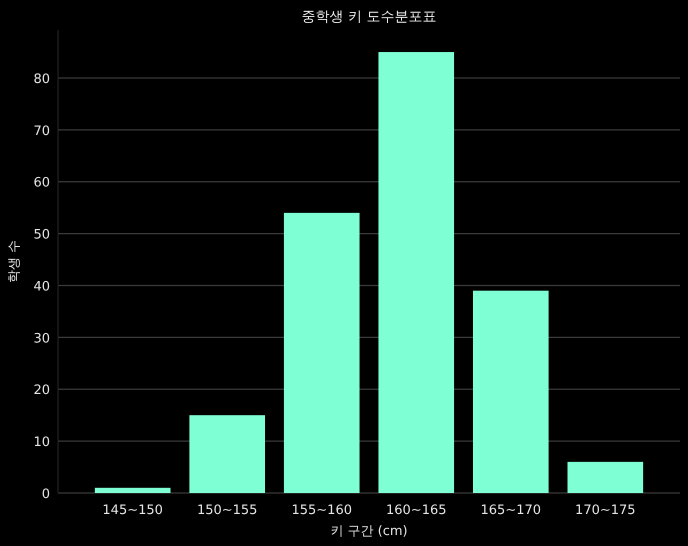  I want to click on y-tick-label: 70, so click(41, 131).